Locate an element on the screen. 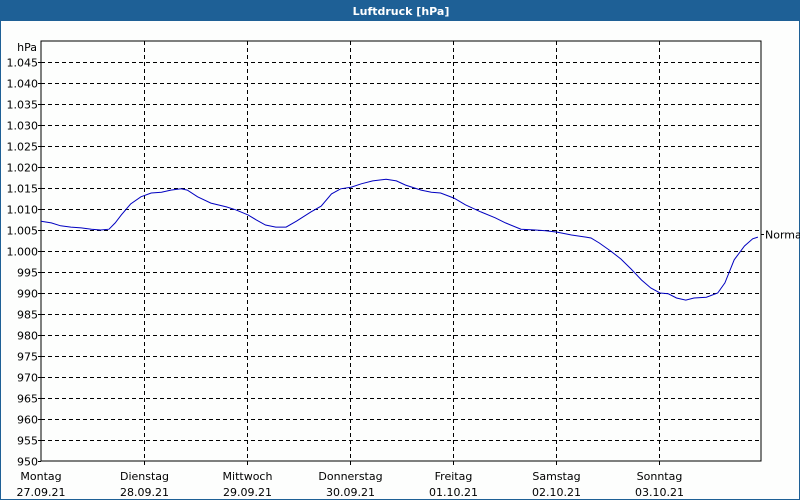  x-tick-date: 01.10.21 is located at coordinates (453, 492).